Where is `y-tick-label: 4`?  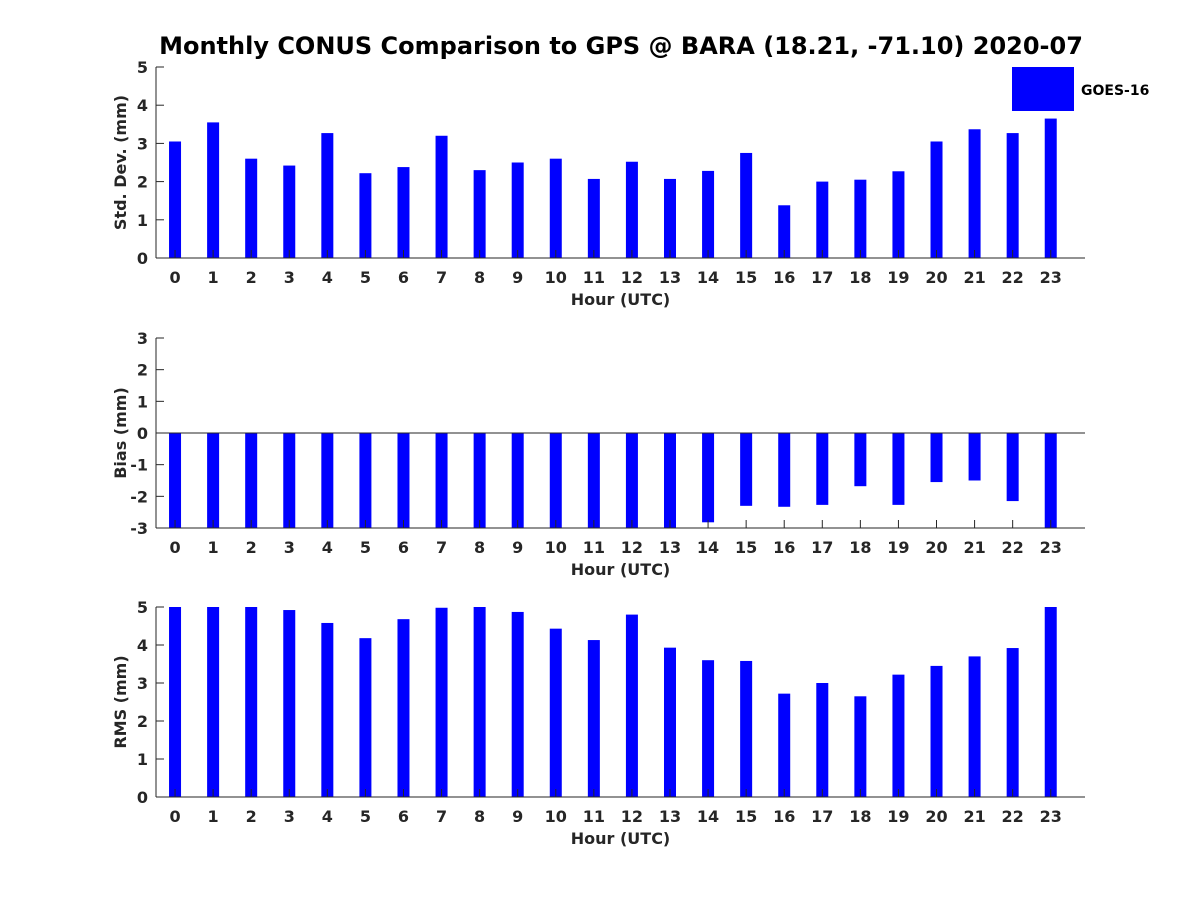
y-tick-label: 4 is located at coordinates (142, 645).